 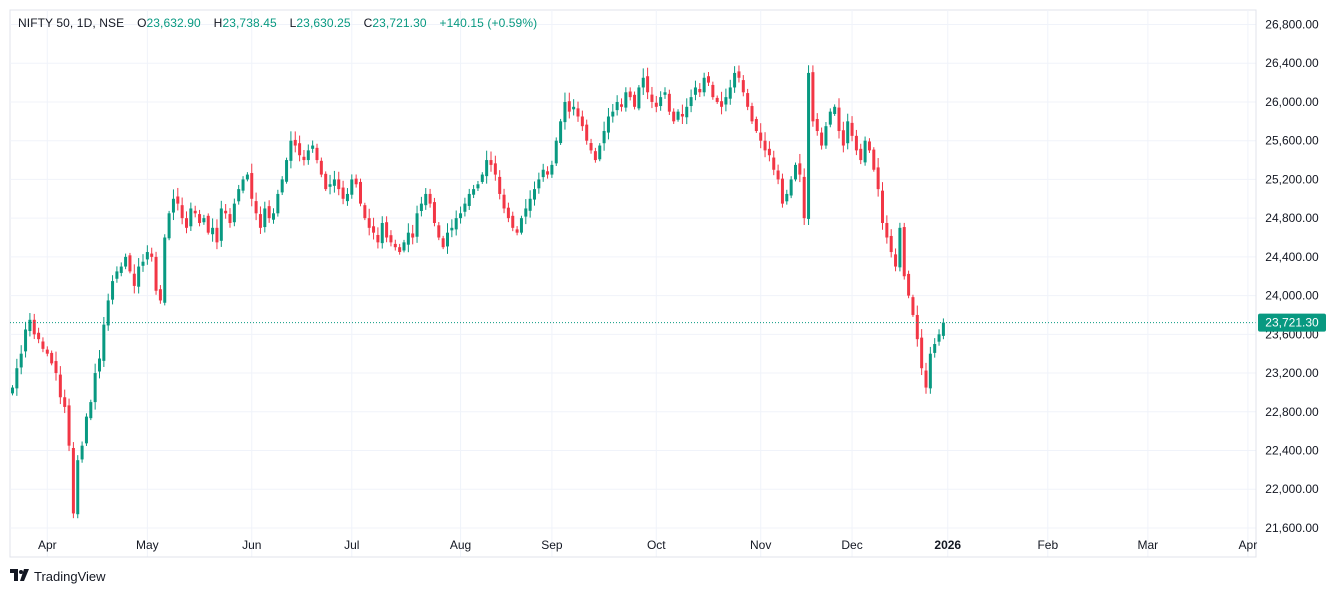 What do you see at coordinates (249, 23) in the screenshot?
I see `high-value: 23,738.45` at bounding box center [249, 23].